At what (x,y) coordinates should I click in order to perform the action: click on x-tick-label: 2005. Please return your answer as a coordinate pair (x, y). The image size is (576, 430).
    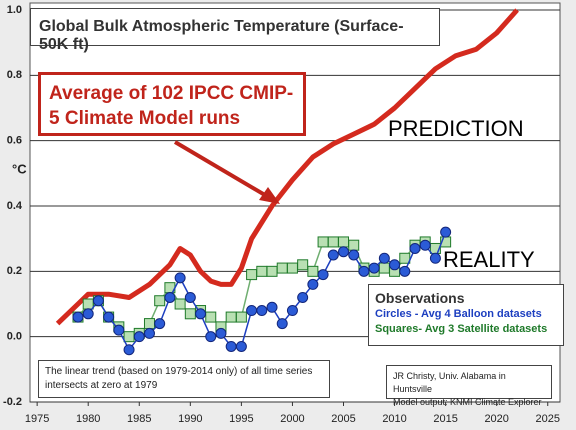
    Looking at the image, I should click on (343, 419).